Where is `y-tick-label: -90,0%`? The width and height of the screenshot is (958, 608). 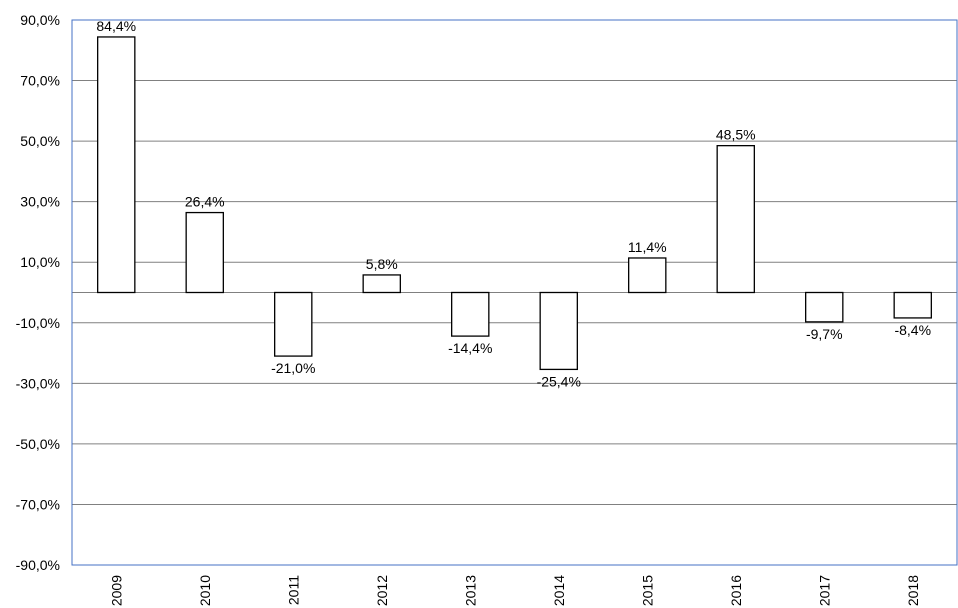
y-tick-label: -90,0% is located at coordinates (38, 565).